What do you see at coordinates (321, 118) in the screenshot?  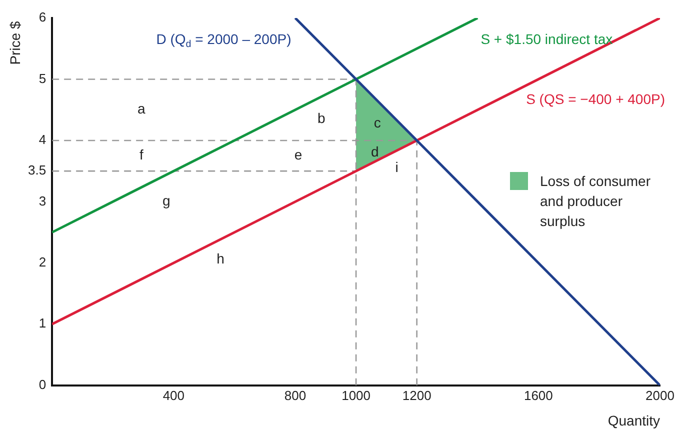 I see `annotation: b` at bounding box center [321, 118].